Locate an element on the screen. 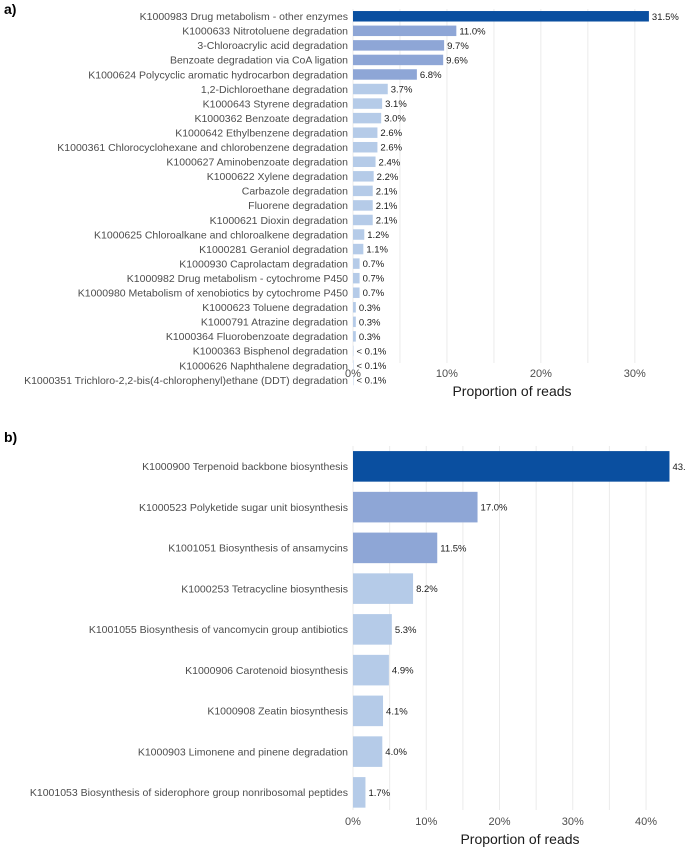 The image size is (685, 858). category-label: K1000627 Aminobenzoate degradation is located at coordinates (257, 163).